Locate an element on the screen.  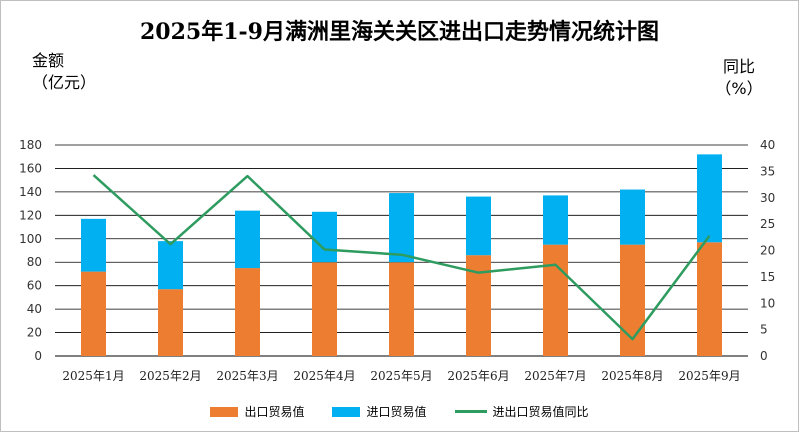
right-axis-label-line2: （%） is located at coordinates (739, 88).